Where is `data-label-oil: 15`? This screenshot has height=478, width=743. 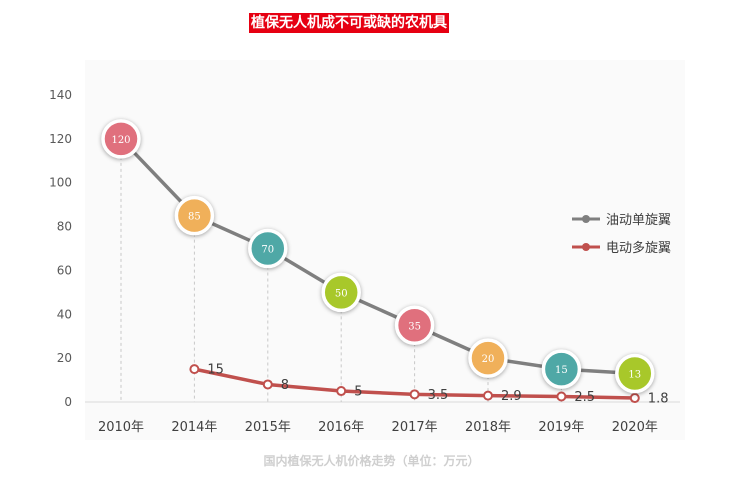
data-label-oil: 15 is located at coordinates (561, 370).